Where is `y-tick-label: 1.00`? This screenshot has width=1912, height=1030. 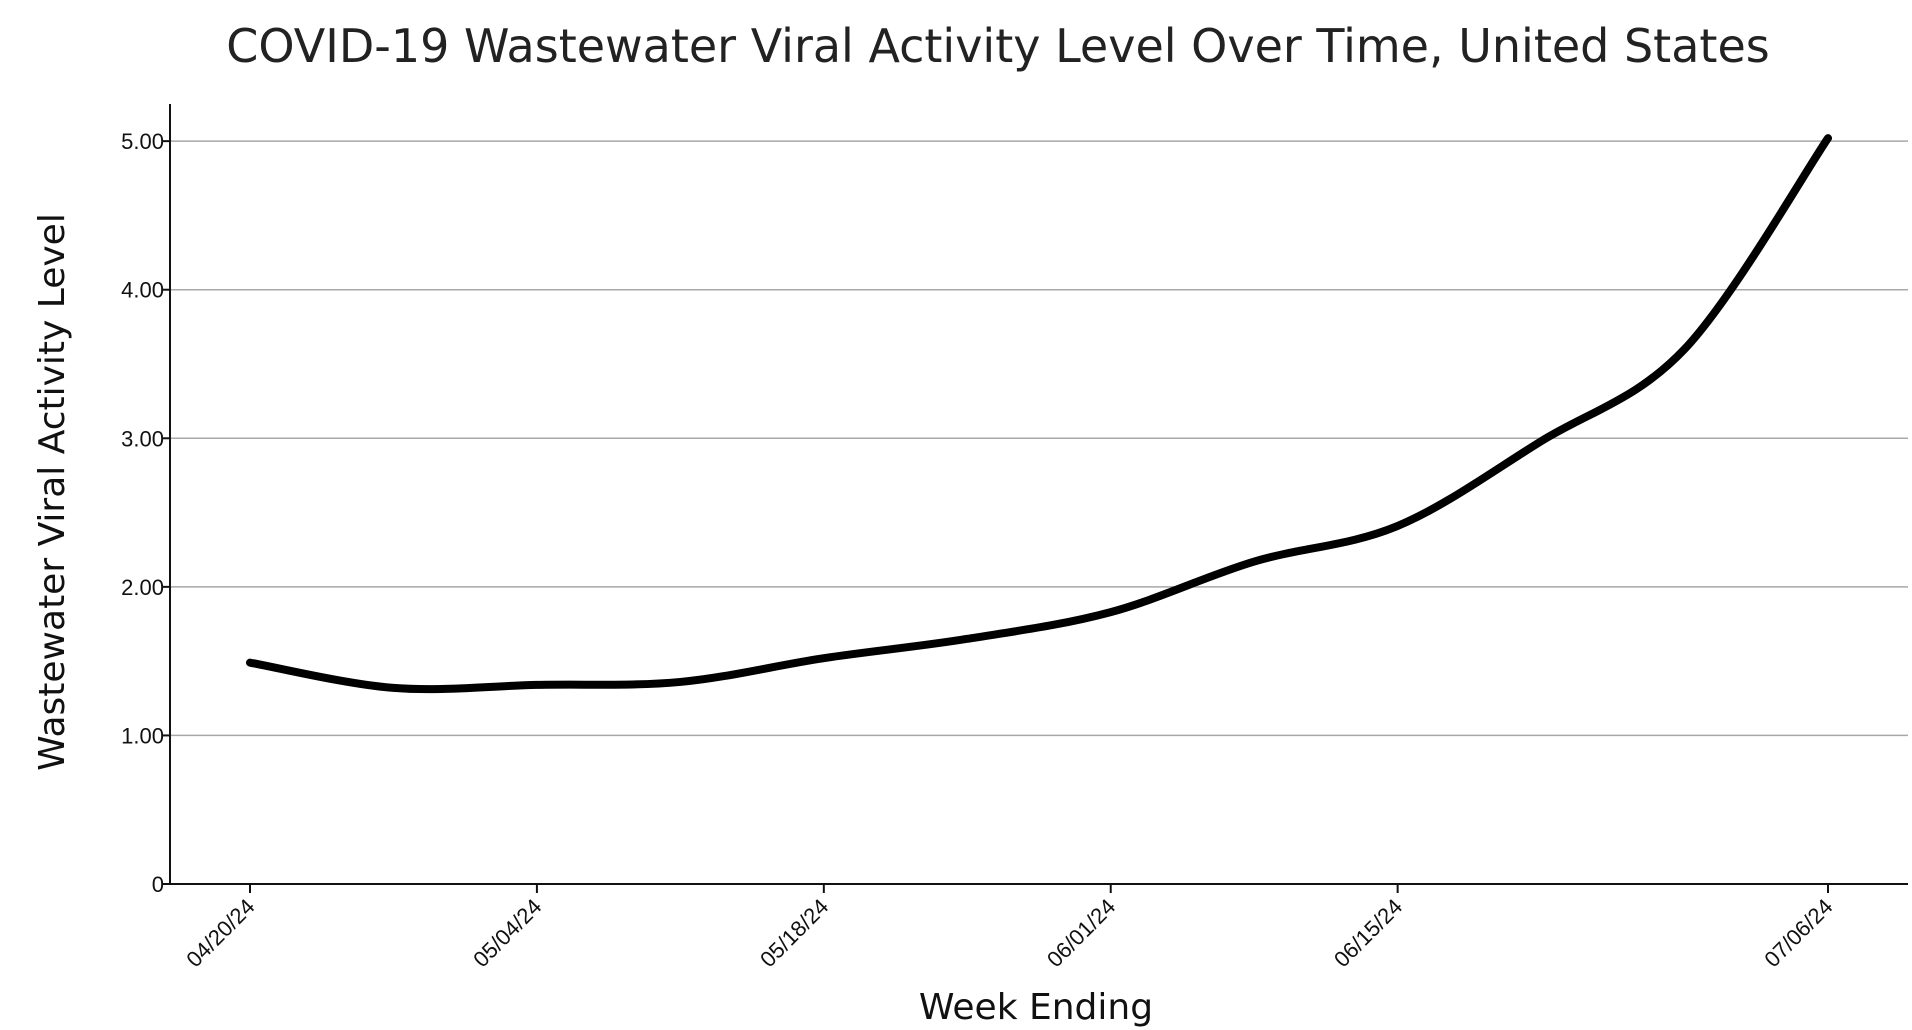
y-tick-label: 1.00 is located at coordinates (142, 735).